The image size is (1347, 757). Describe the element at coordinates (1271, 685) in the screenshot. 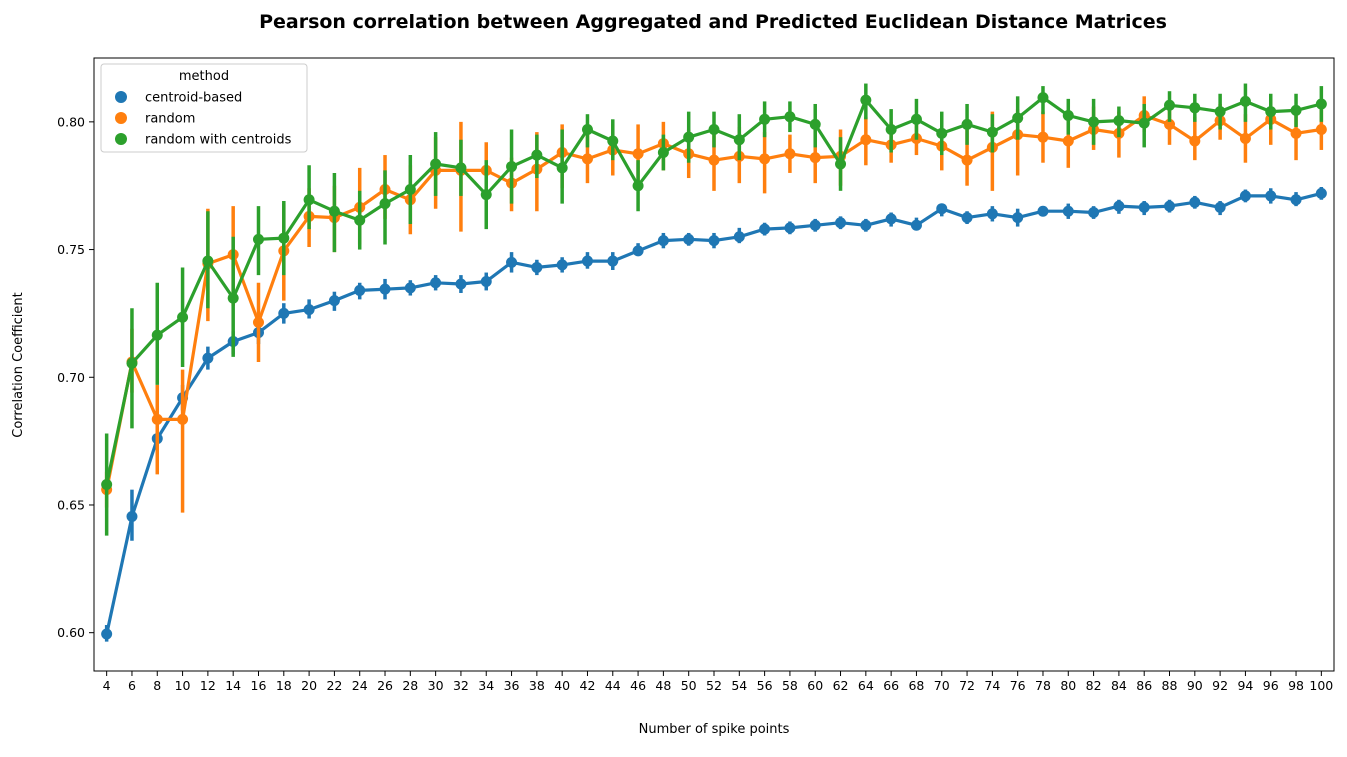

I see `x-tick-label: 96` at that location.